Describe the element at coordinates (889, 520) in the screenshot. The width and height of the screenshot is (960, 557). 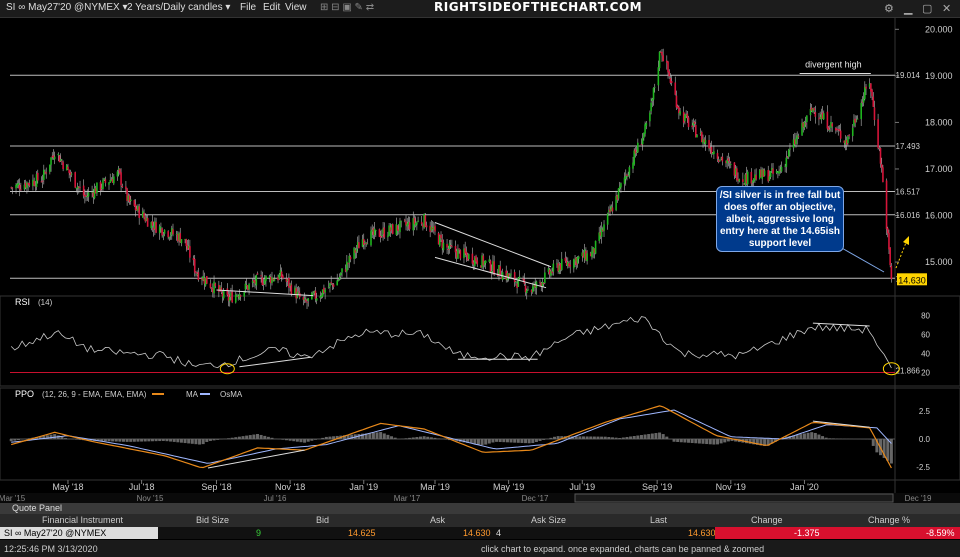
I see `header-change-pct: Change %` at that location.